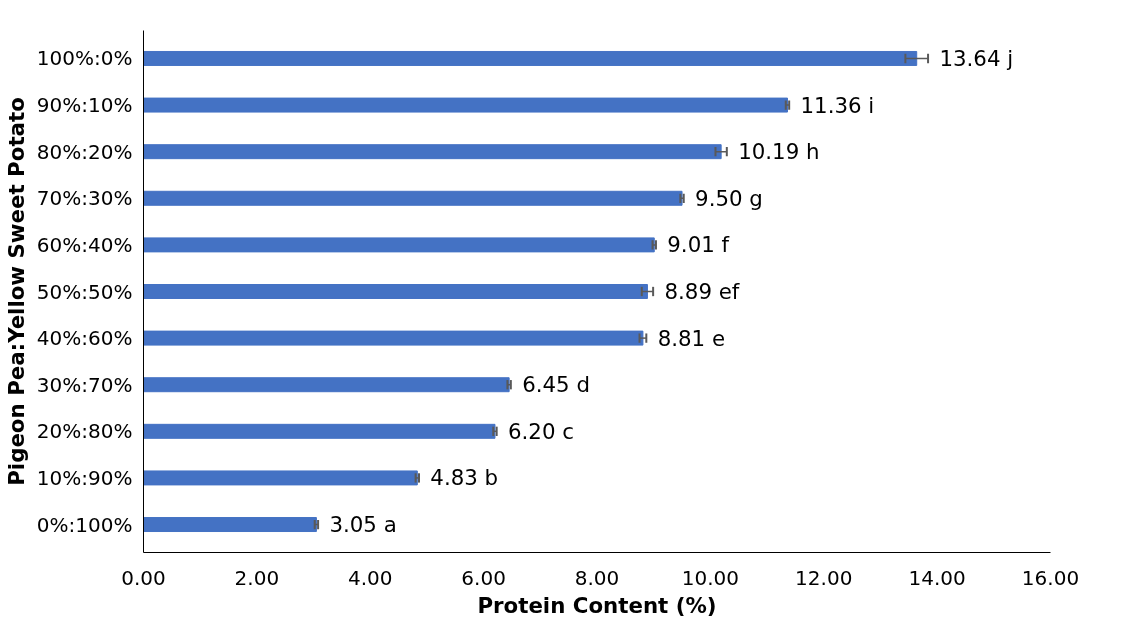  I want to click on data-label: 10.19 h, so click(779, 152).